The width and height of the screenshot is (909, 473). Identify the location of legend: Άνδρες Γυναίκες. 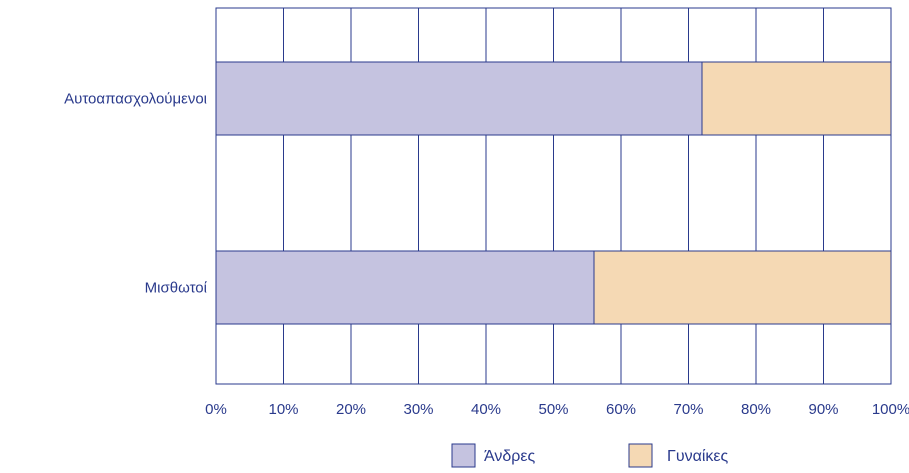
(590, 455).